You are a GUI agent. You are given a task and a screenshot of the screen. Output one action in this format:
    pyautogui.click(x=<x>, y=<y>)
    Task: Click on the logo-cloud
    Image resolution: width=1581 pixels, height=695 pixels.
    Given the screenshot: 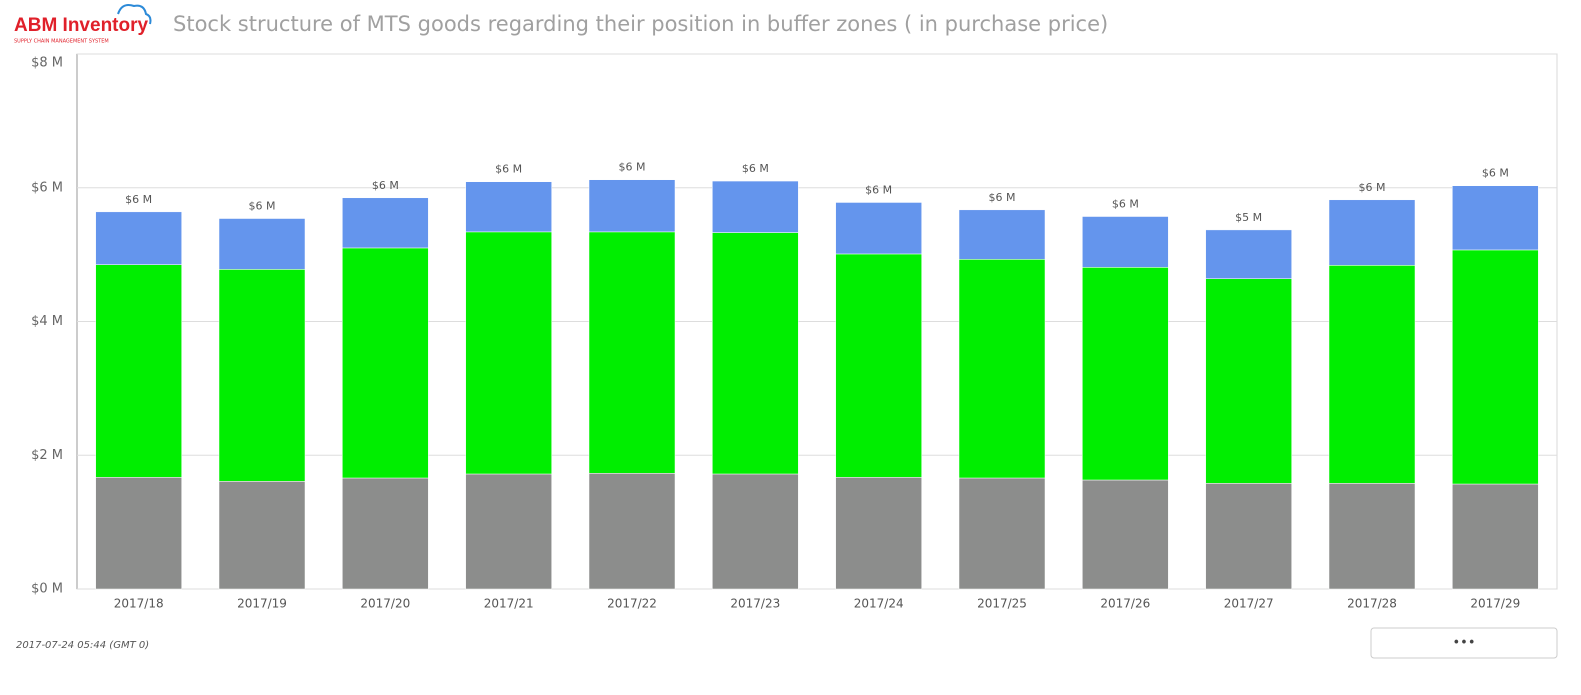 What is the action you would take?
    pyautogui.click(x=134, y=14)
    